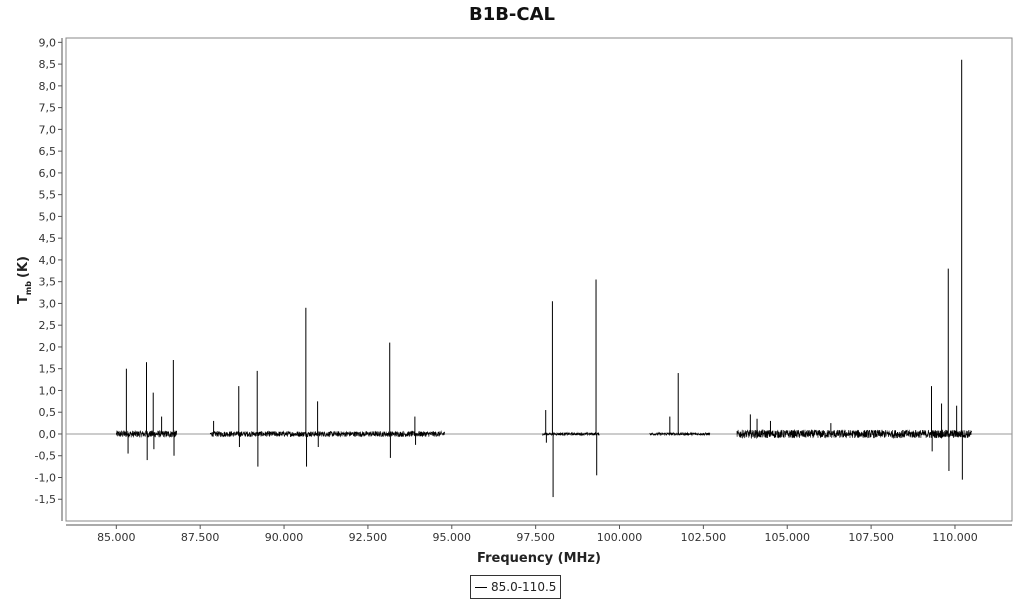 This screenshot has width=1024, height=600. Describe the element at coordinates (48, 390) in the screenshot. I see `y-tick-label: 1,0` at that location.